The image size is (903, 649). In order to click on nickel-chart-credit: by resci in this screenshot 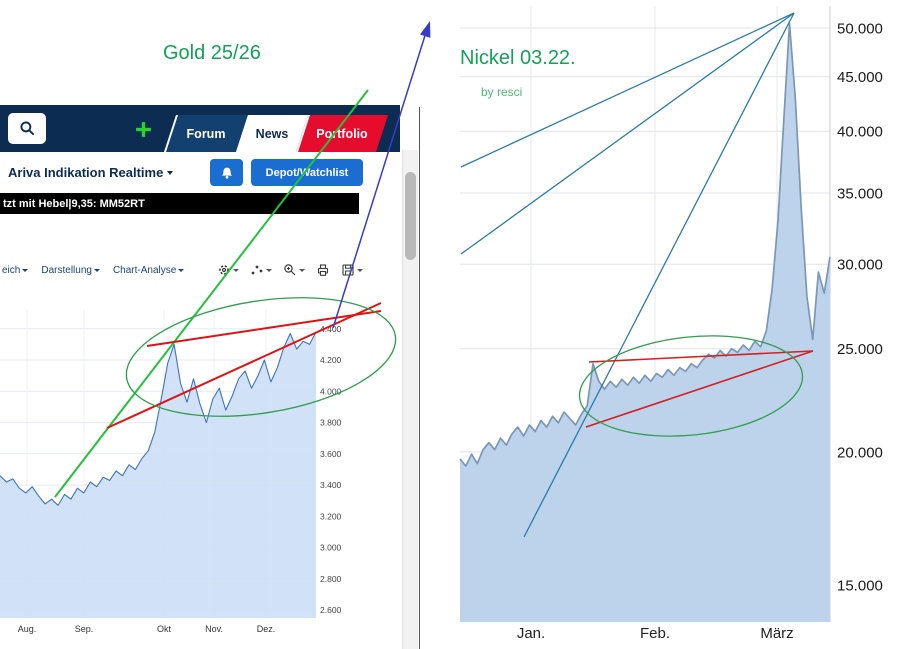, I will do `click(502, 92)`.